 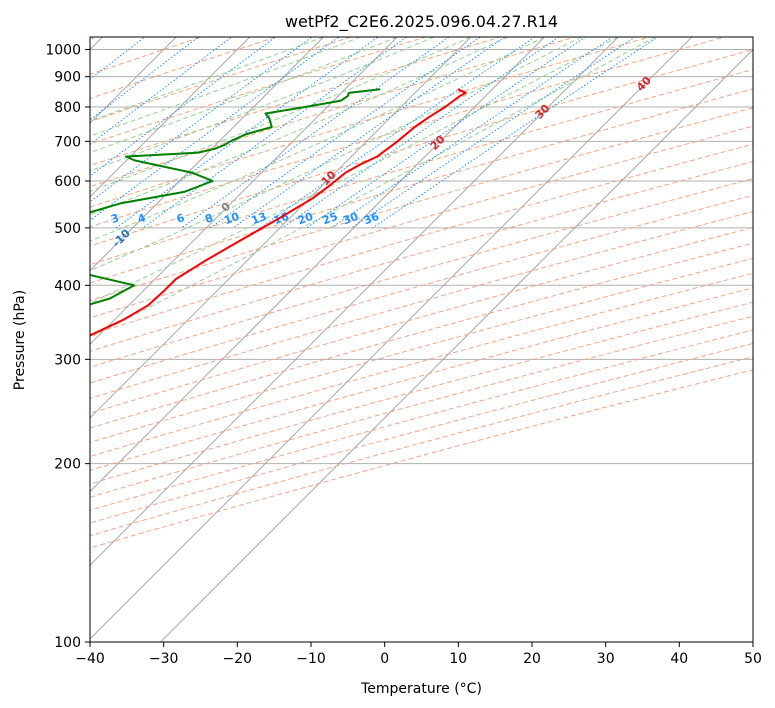 What do you see at coordinates (67, 643) in the screenshot?
I see `y-tick-label: 100` at bounding box center [67, 643].